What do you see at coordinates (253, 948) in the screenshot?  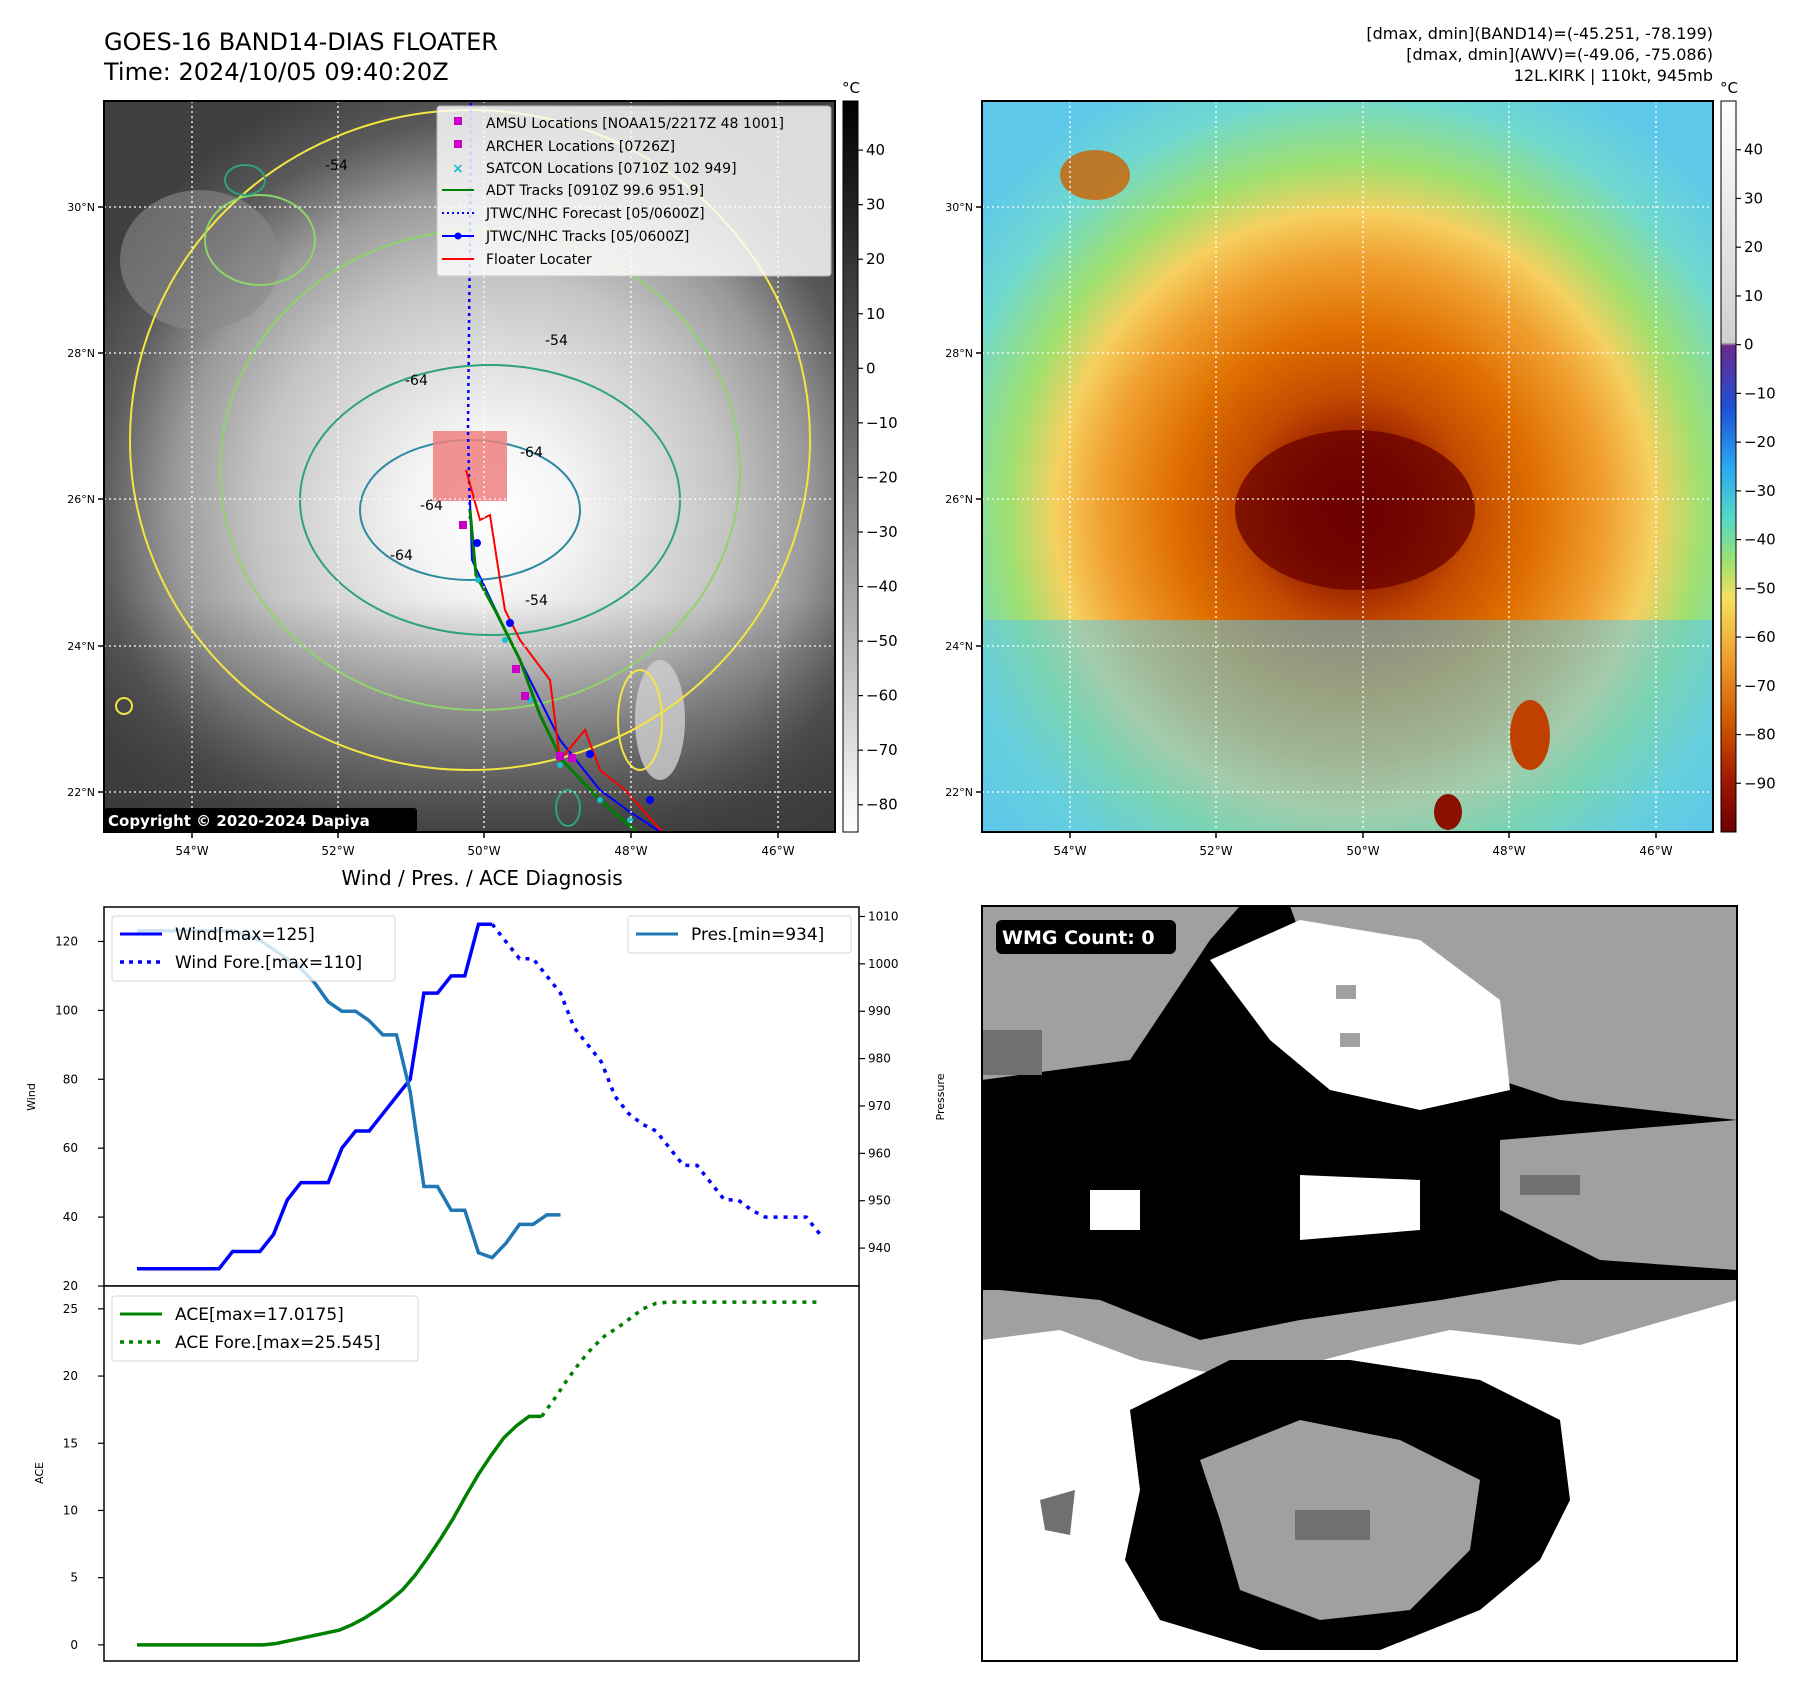 I see `wind-legend: Wind[max=125] Wind Fore.[max=110]` at bounding box center [253, 948].